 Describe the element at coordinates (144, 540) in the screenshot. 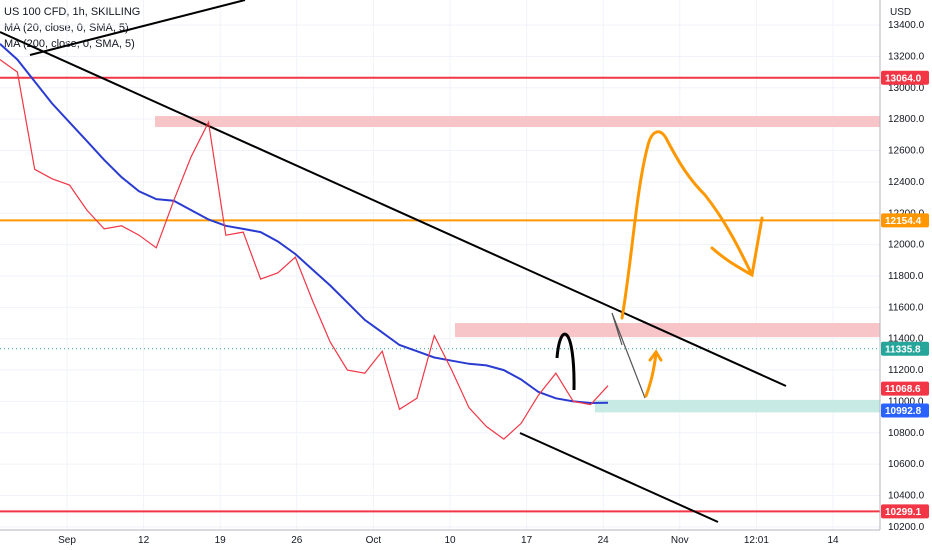

I see `x-tick-label: 12` at that location.